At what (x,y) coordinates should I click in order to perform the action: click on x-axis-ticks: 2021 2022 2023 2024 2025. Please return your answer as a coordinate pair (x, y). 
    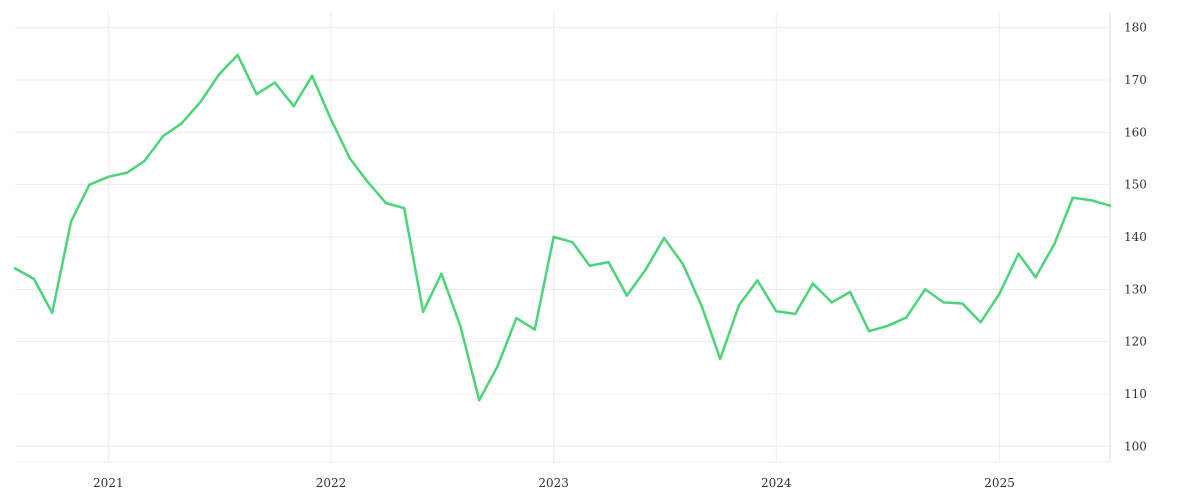
    Looking at the image, I should click on (554, 483).